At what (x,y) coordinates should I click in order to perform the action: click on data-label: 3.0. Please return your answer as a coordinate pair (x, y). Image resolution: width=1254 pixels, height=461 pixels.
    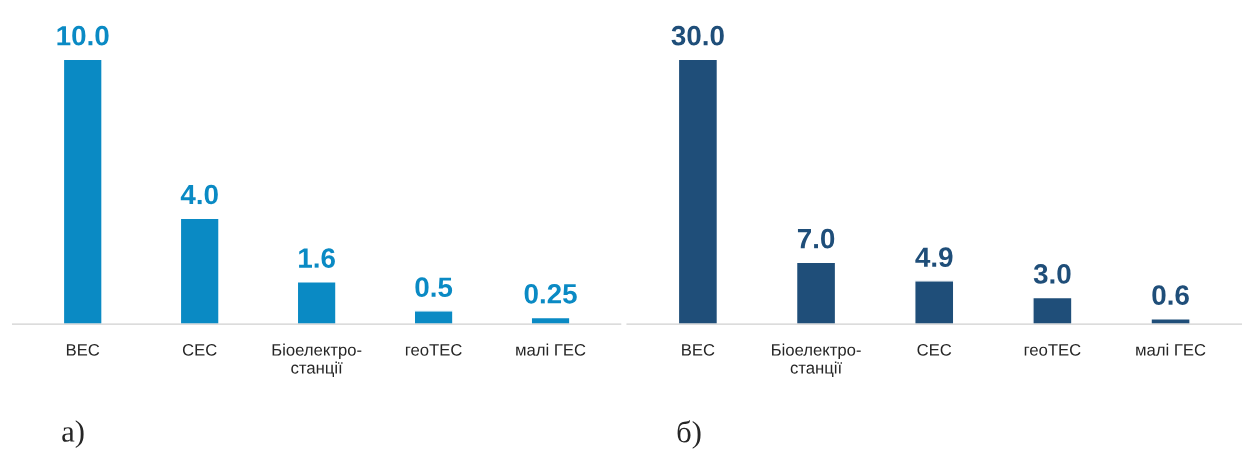
    Looking at the image, I should click on (1052, 274).